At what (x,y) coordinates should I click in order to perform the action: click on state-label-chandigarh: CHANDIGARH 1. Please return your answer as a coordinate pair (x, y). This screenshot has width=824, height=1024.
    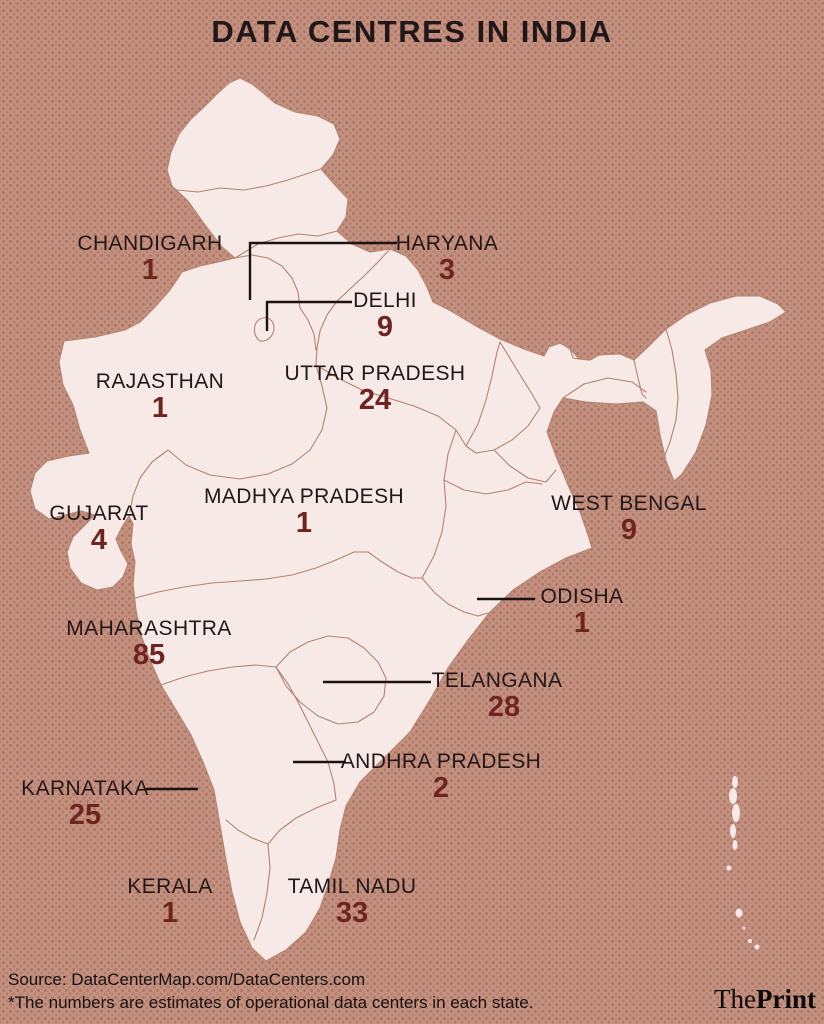
    Looking at the image, I should click on (150, 259).